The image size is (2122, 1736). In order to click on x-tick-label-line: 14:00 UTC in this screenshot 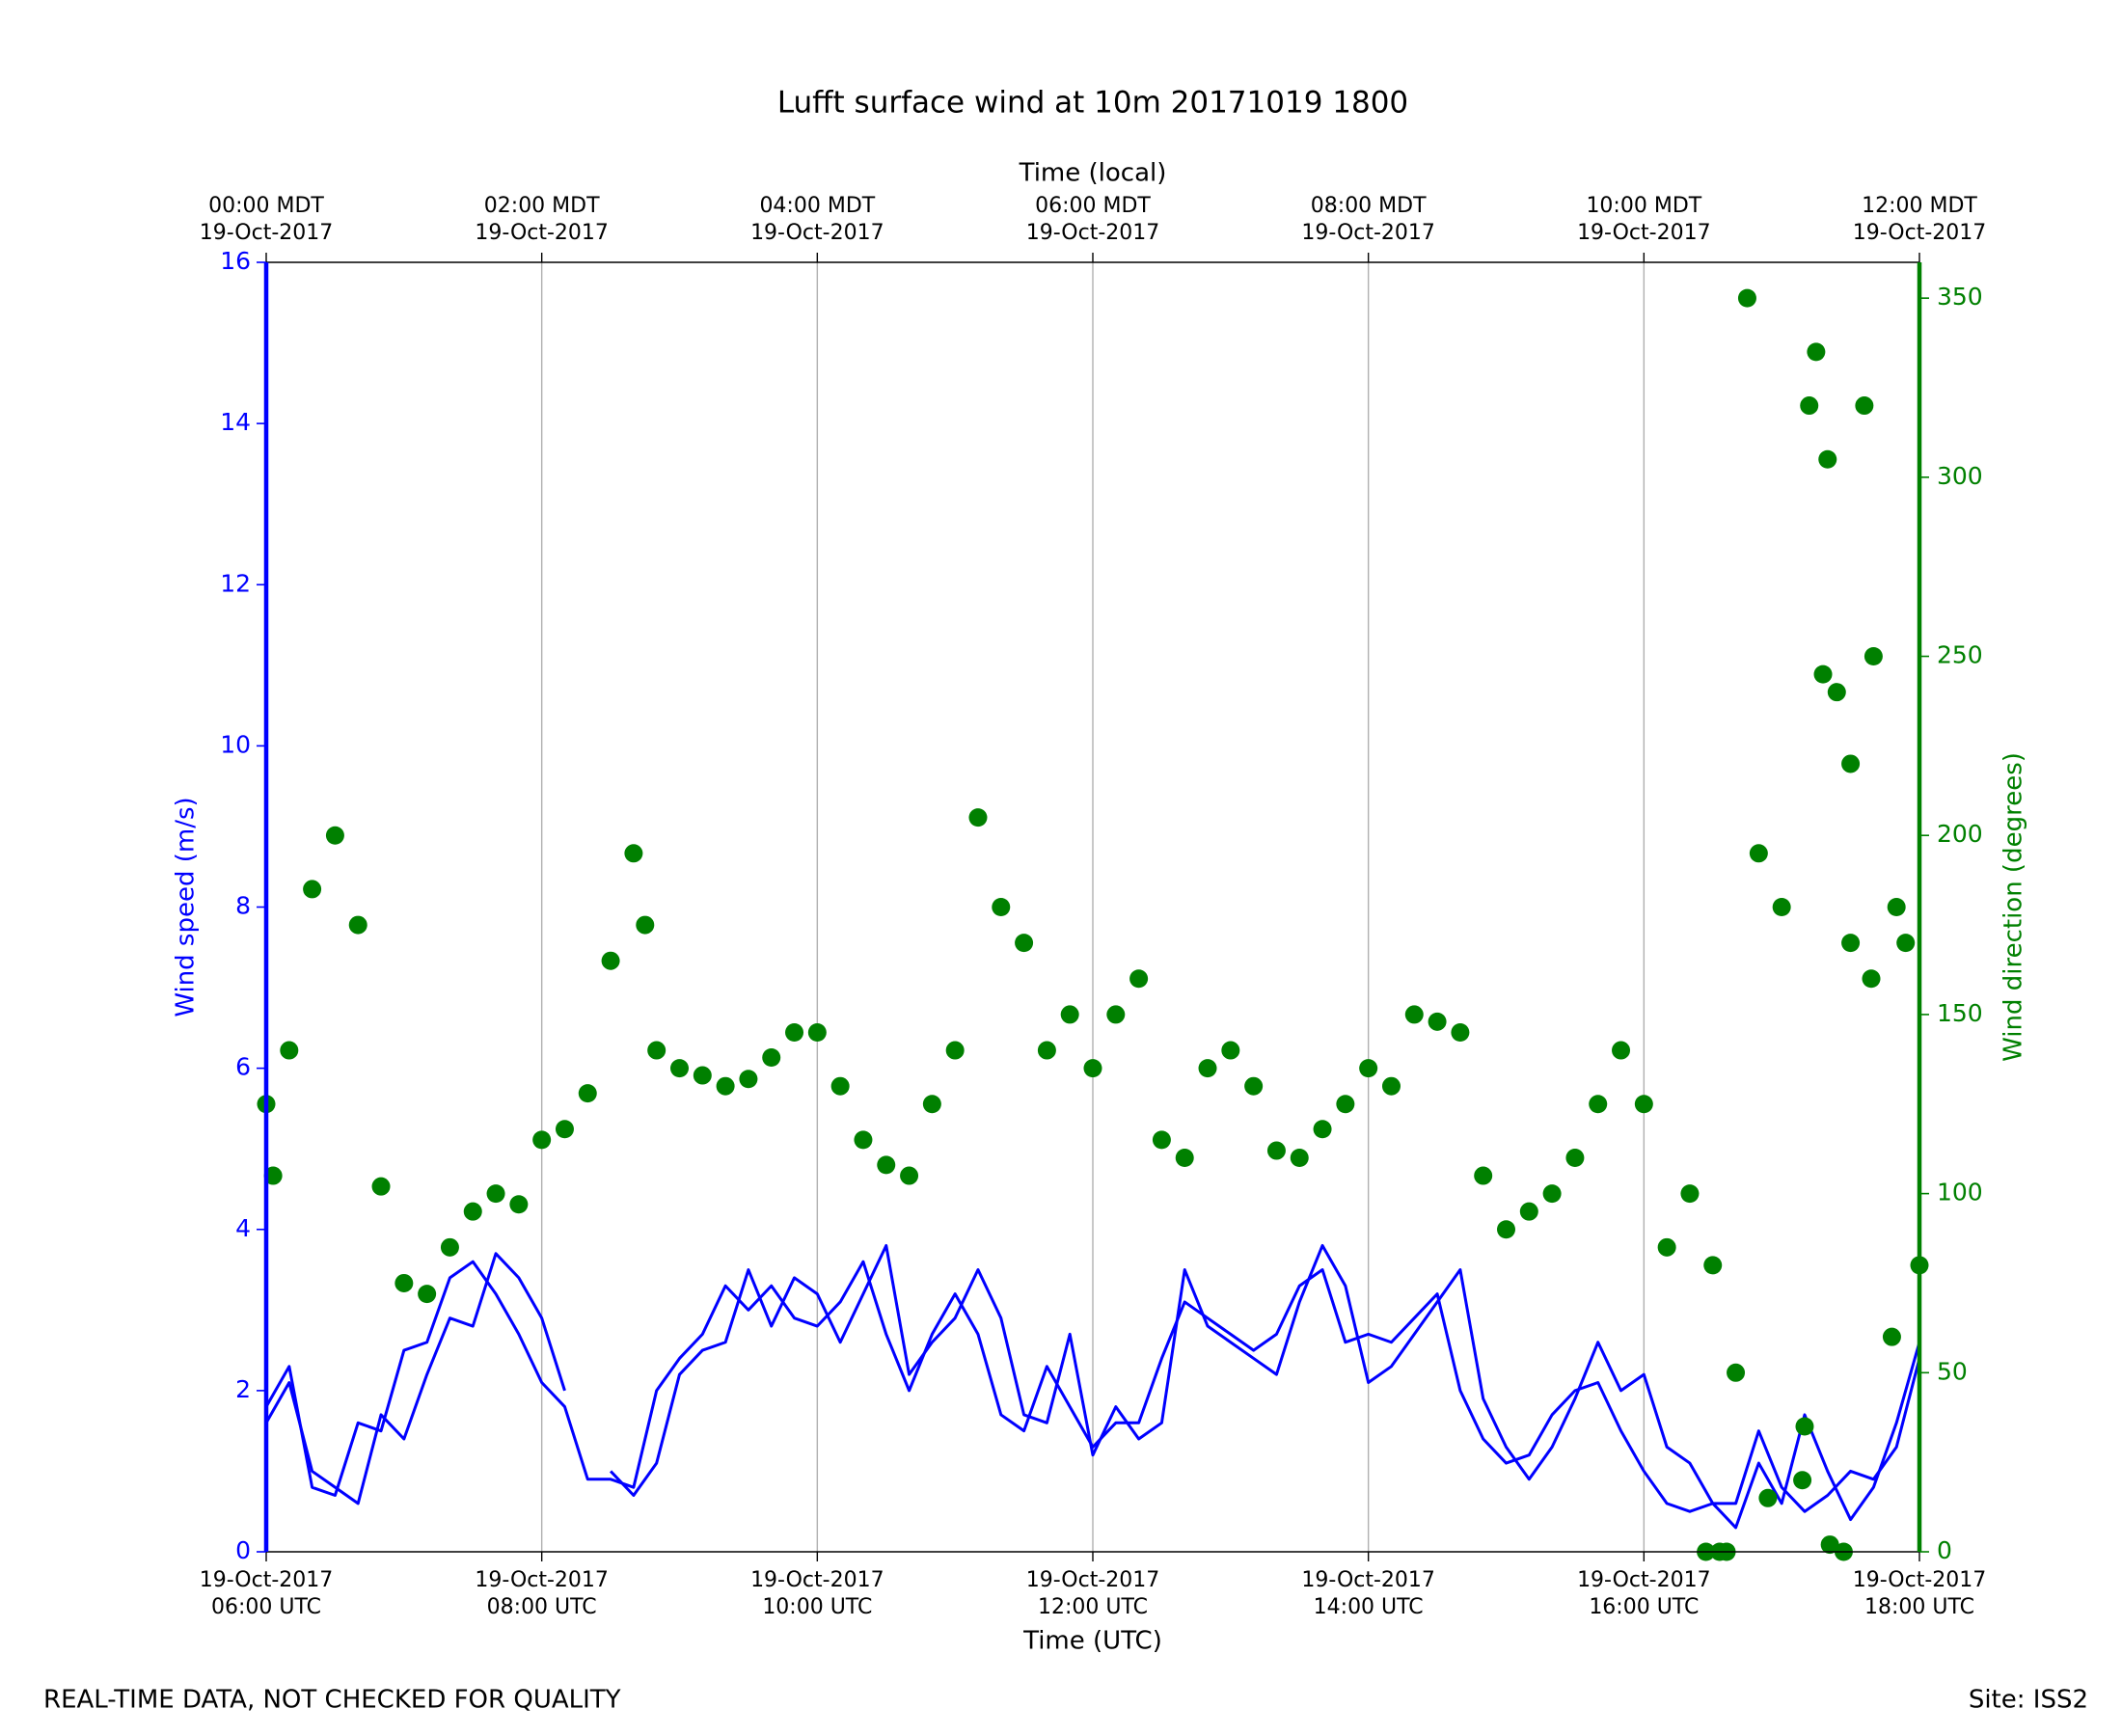, I will do `click(1369, 1607)`.